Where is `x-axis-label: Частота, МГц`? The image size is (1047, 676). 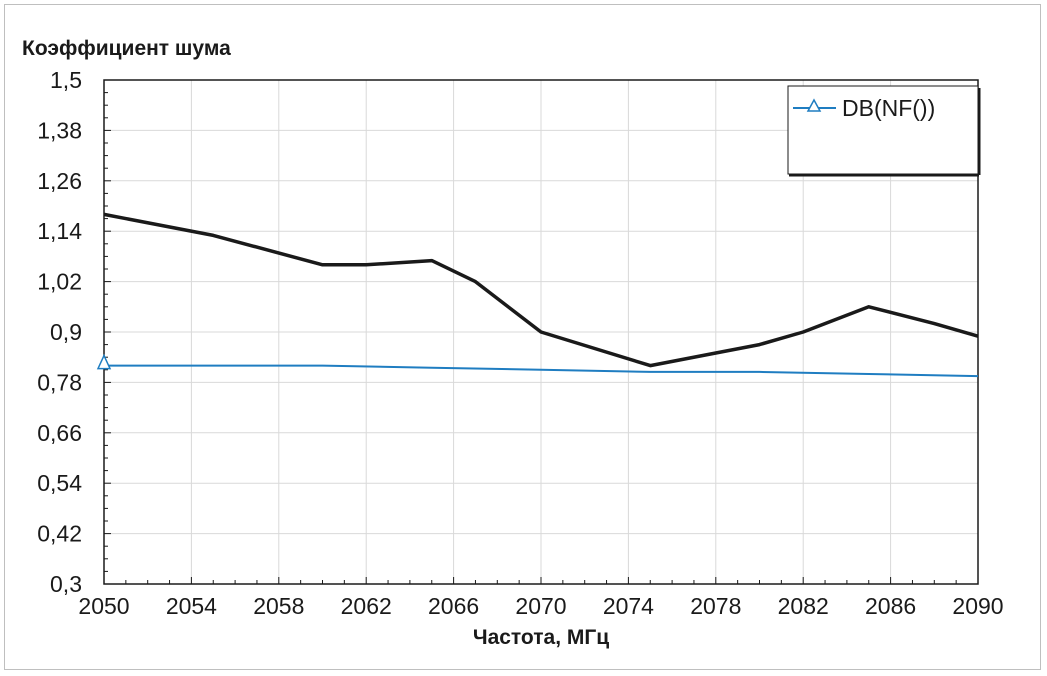 x-axis-label: Частота, МГц is located at coordinates (541, 637).